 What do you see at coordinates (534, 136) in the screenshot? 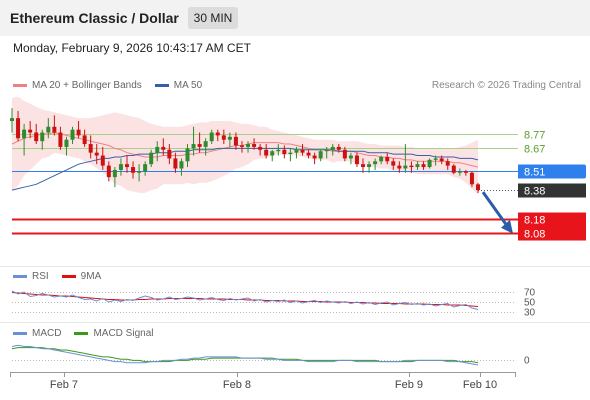
I see `resistance-label: 8.77` at bounding box center [534, 136].